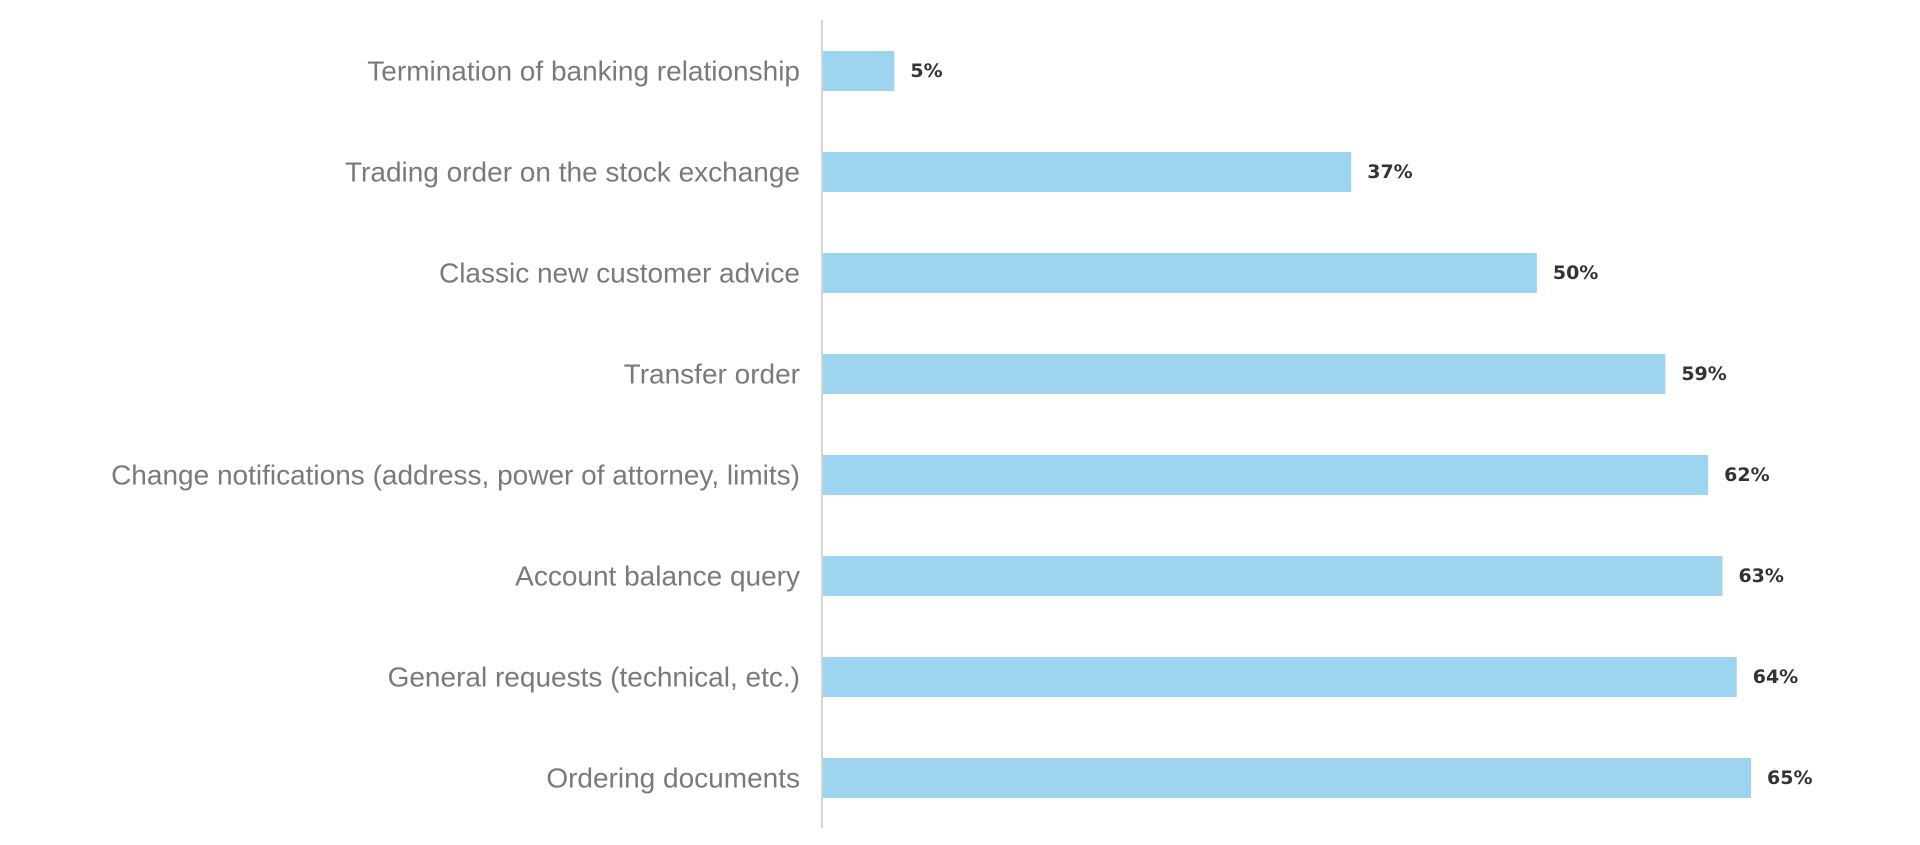  I want to click on category-label-7: General requests (technical, etc.), so click(594, 677).